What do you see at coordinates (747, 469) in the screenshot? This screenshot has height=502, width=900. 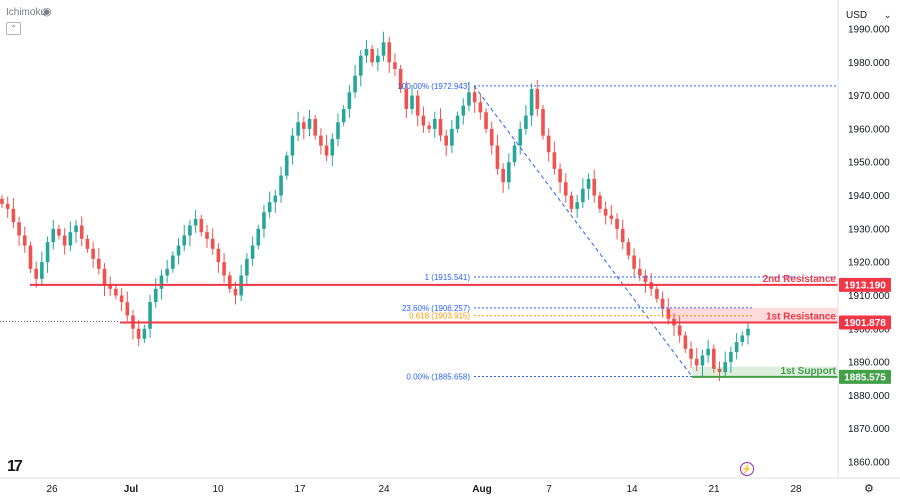 I see `flash-icon: ⚡` at bounding box center [747, 469].